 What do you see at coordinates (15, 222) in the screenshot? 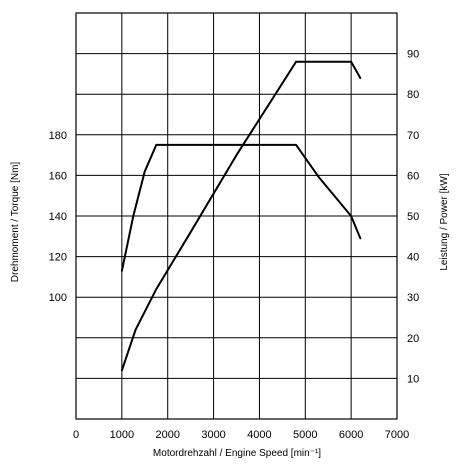
I see `left-y-axis-title: Drehmoment / Torque [Nm]` at bounding box center [15, 222].